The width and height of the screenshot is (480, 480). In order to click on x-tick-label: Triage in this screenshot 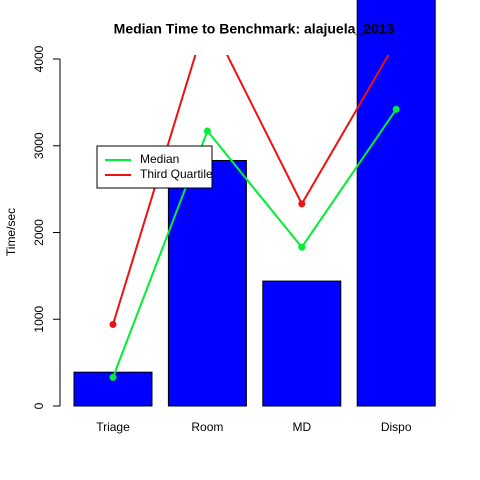, I will do `click(113, 427)`.